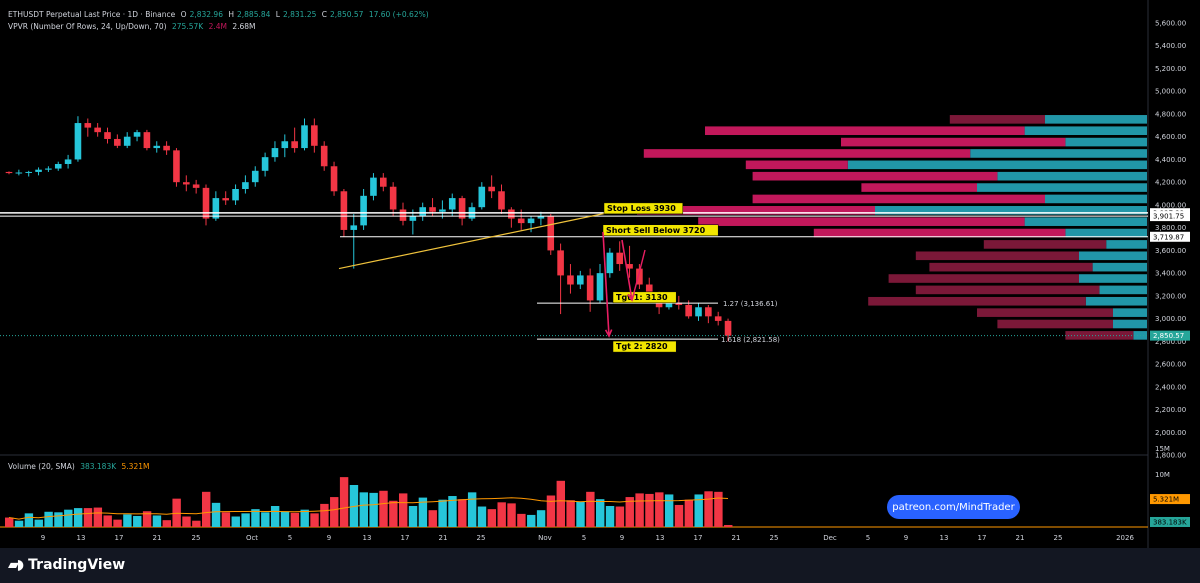 The image size is (1200, 583). What do you see at coordinates (77, 565) in the screenshot?
I see `tradingview-brand-text: TradingView` at bounding box center [77, 565].